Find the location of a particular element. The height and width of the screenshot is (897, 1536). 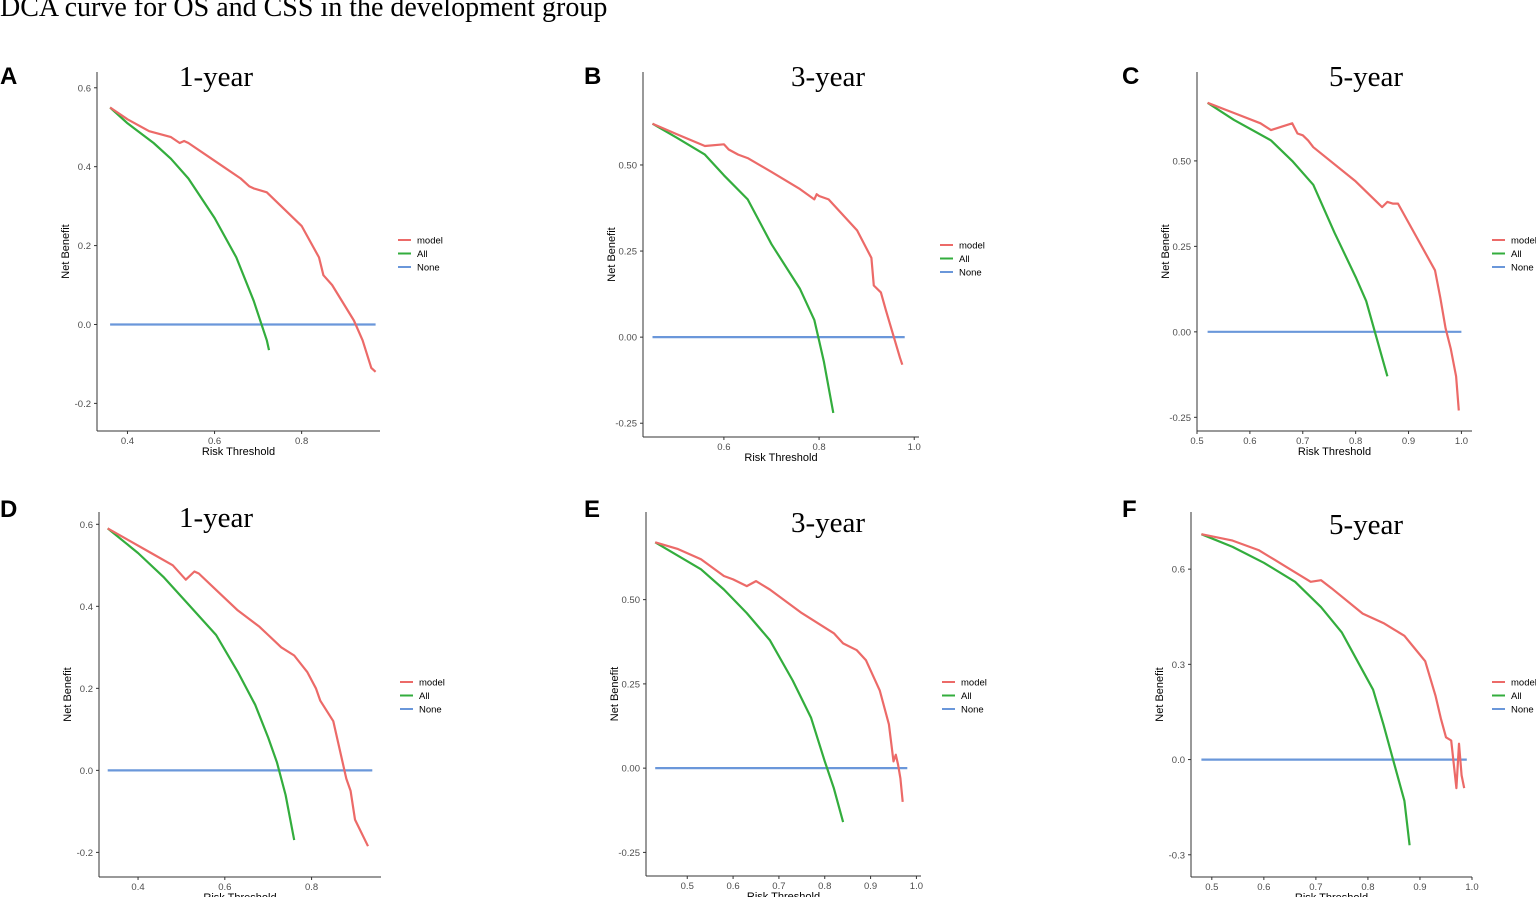

panel-letter: D is located at coordinates (8, 509).